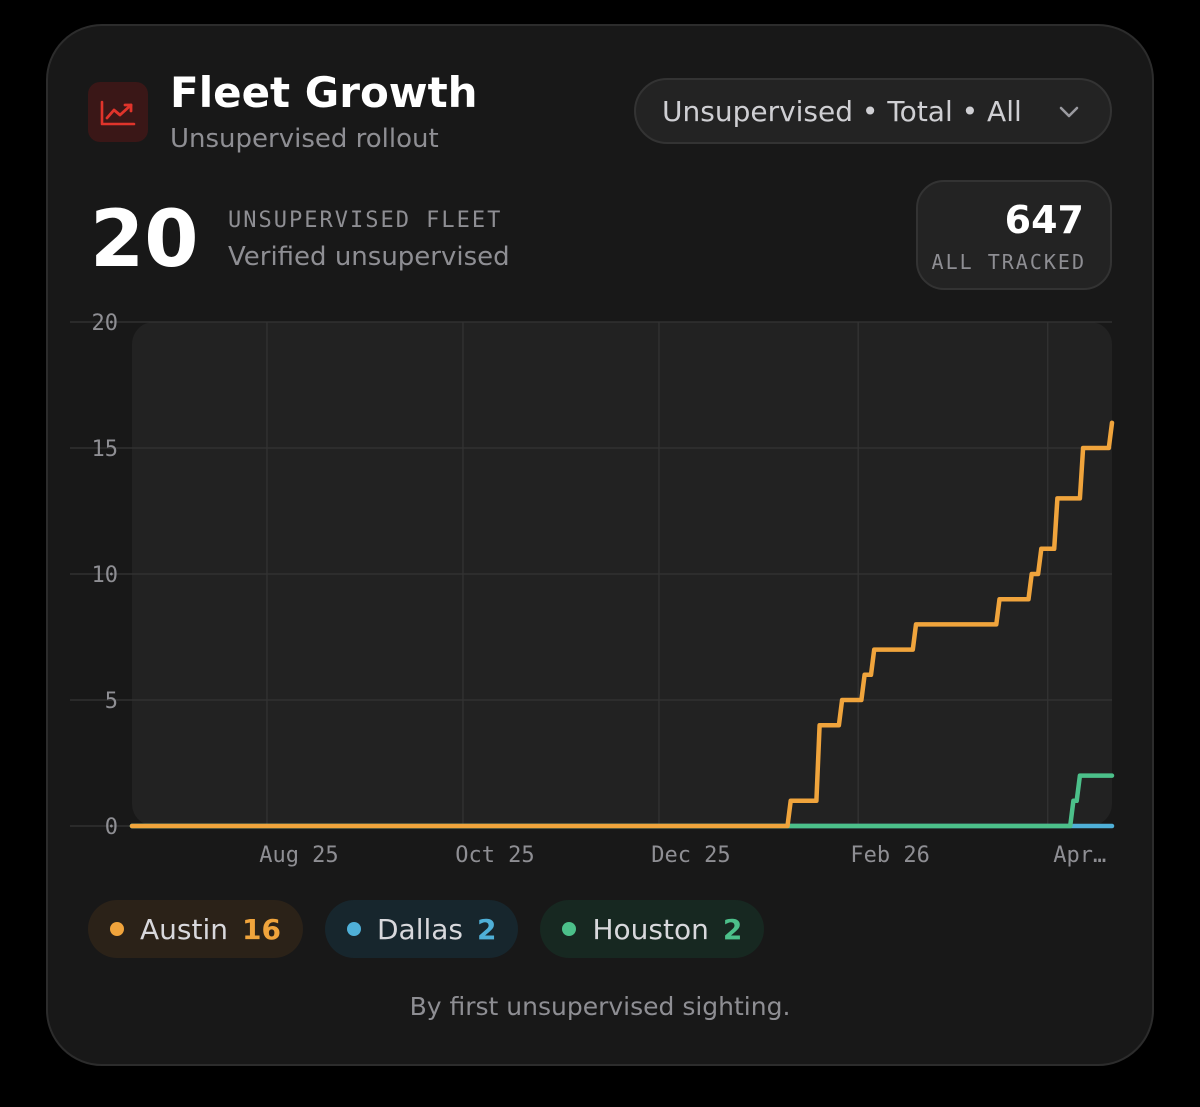  I want to click on legend-name-austin: Austin, so click(184, 929).